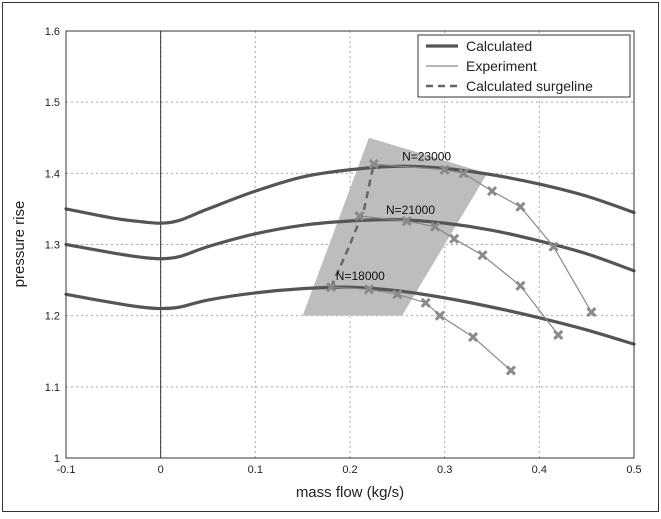  Describe the element at coordinates (352, 225) in the screenshot. I see `surgeline` at that location.